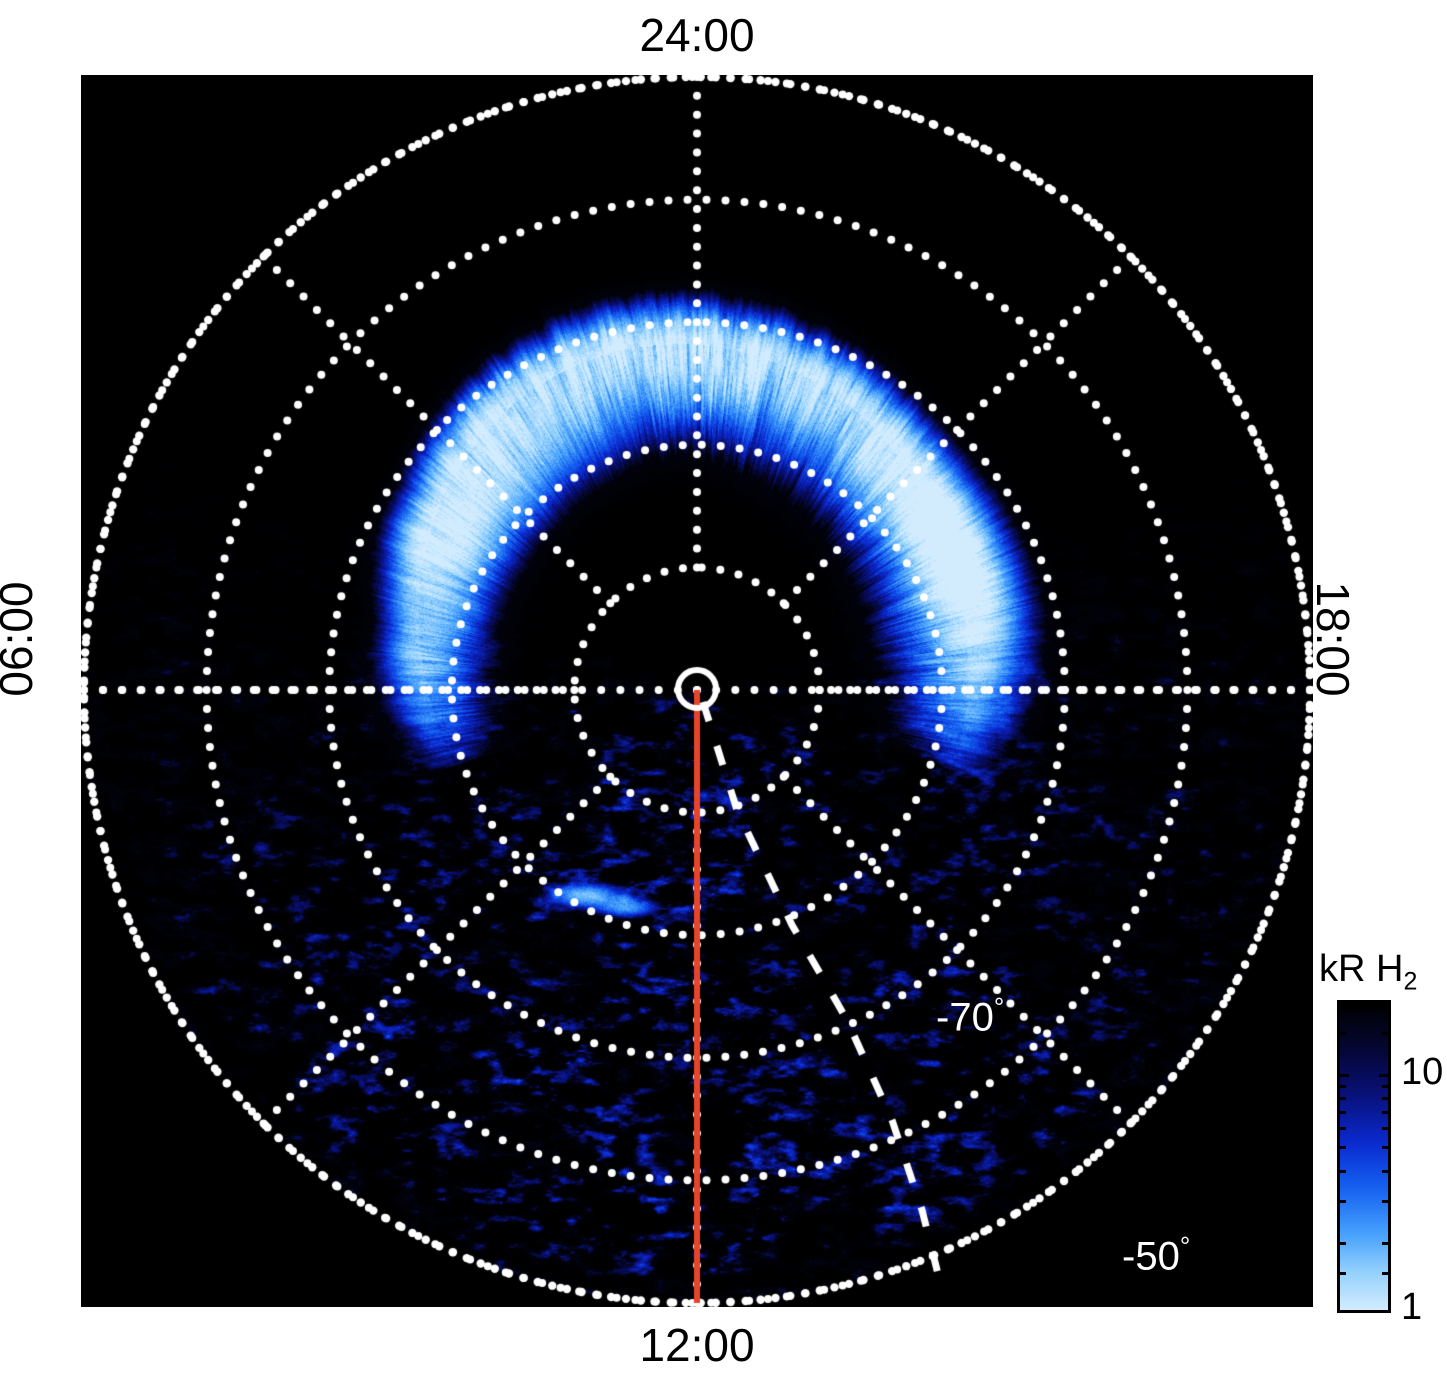  Describe the element at coordinates (697, 35) in the screenshot. I see `mlt-label-top: 24:00` at that location.